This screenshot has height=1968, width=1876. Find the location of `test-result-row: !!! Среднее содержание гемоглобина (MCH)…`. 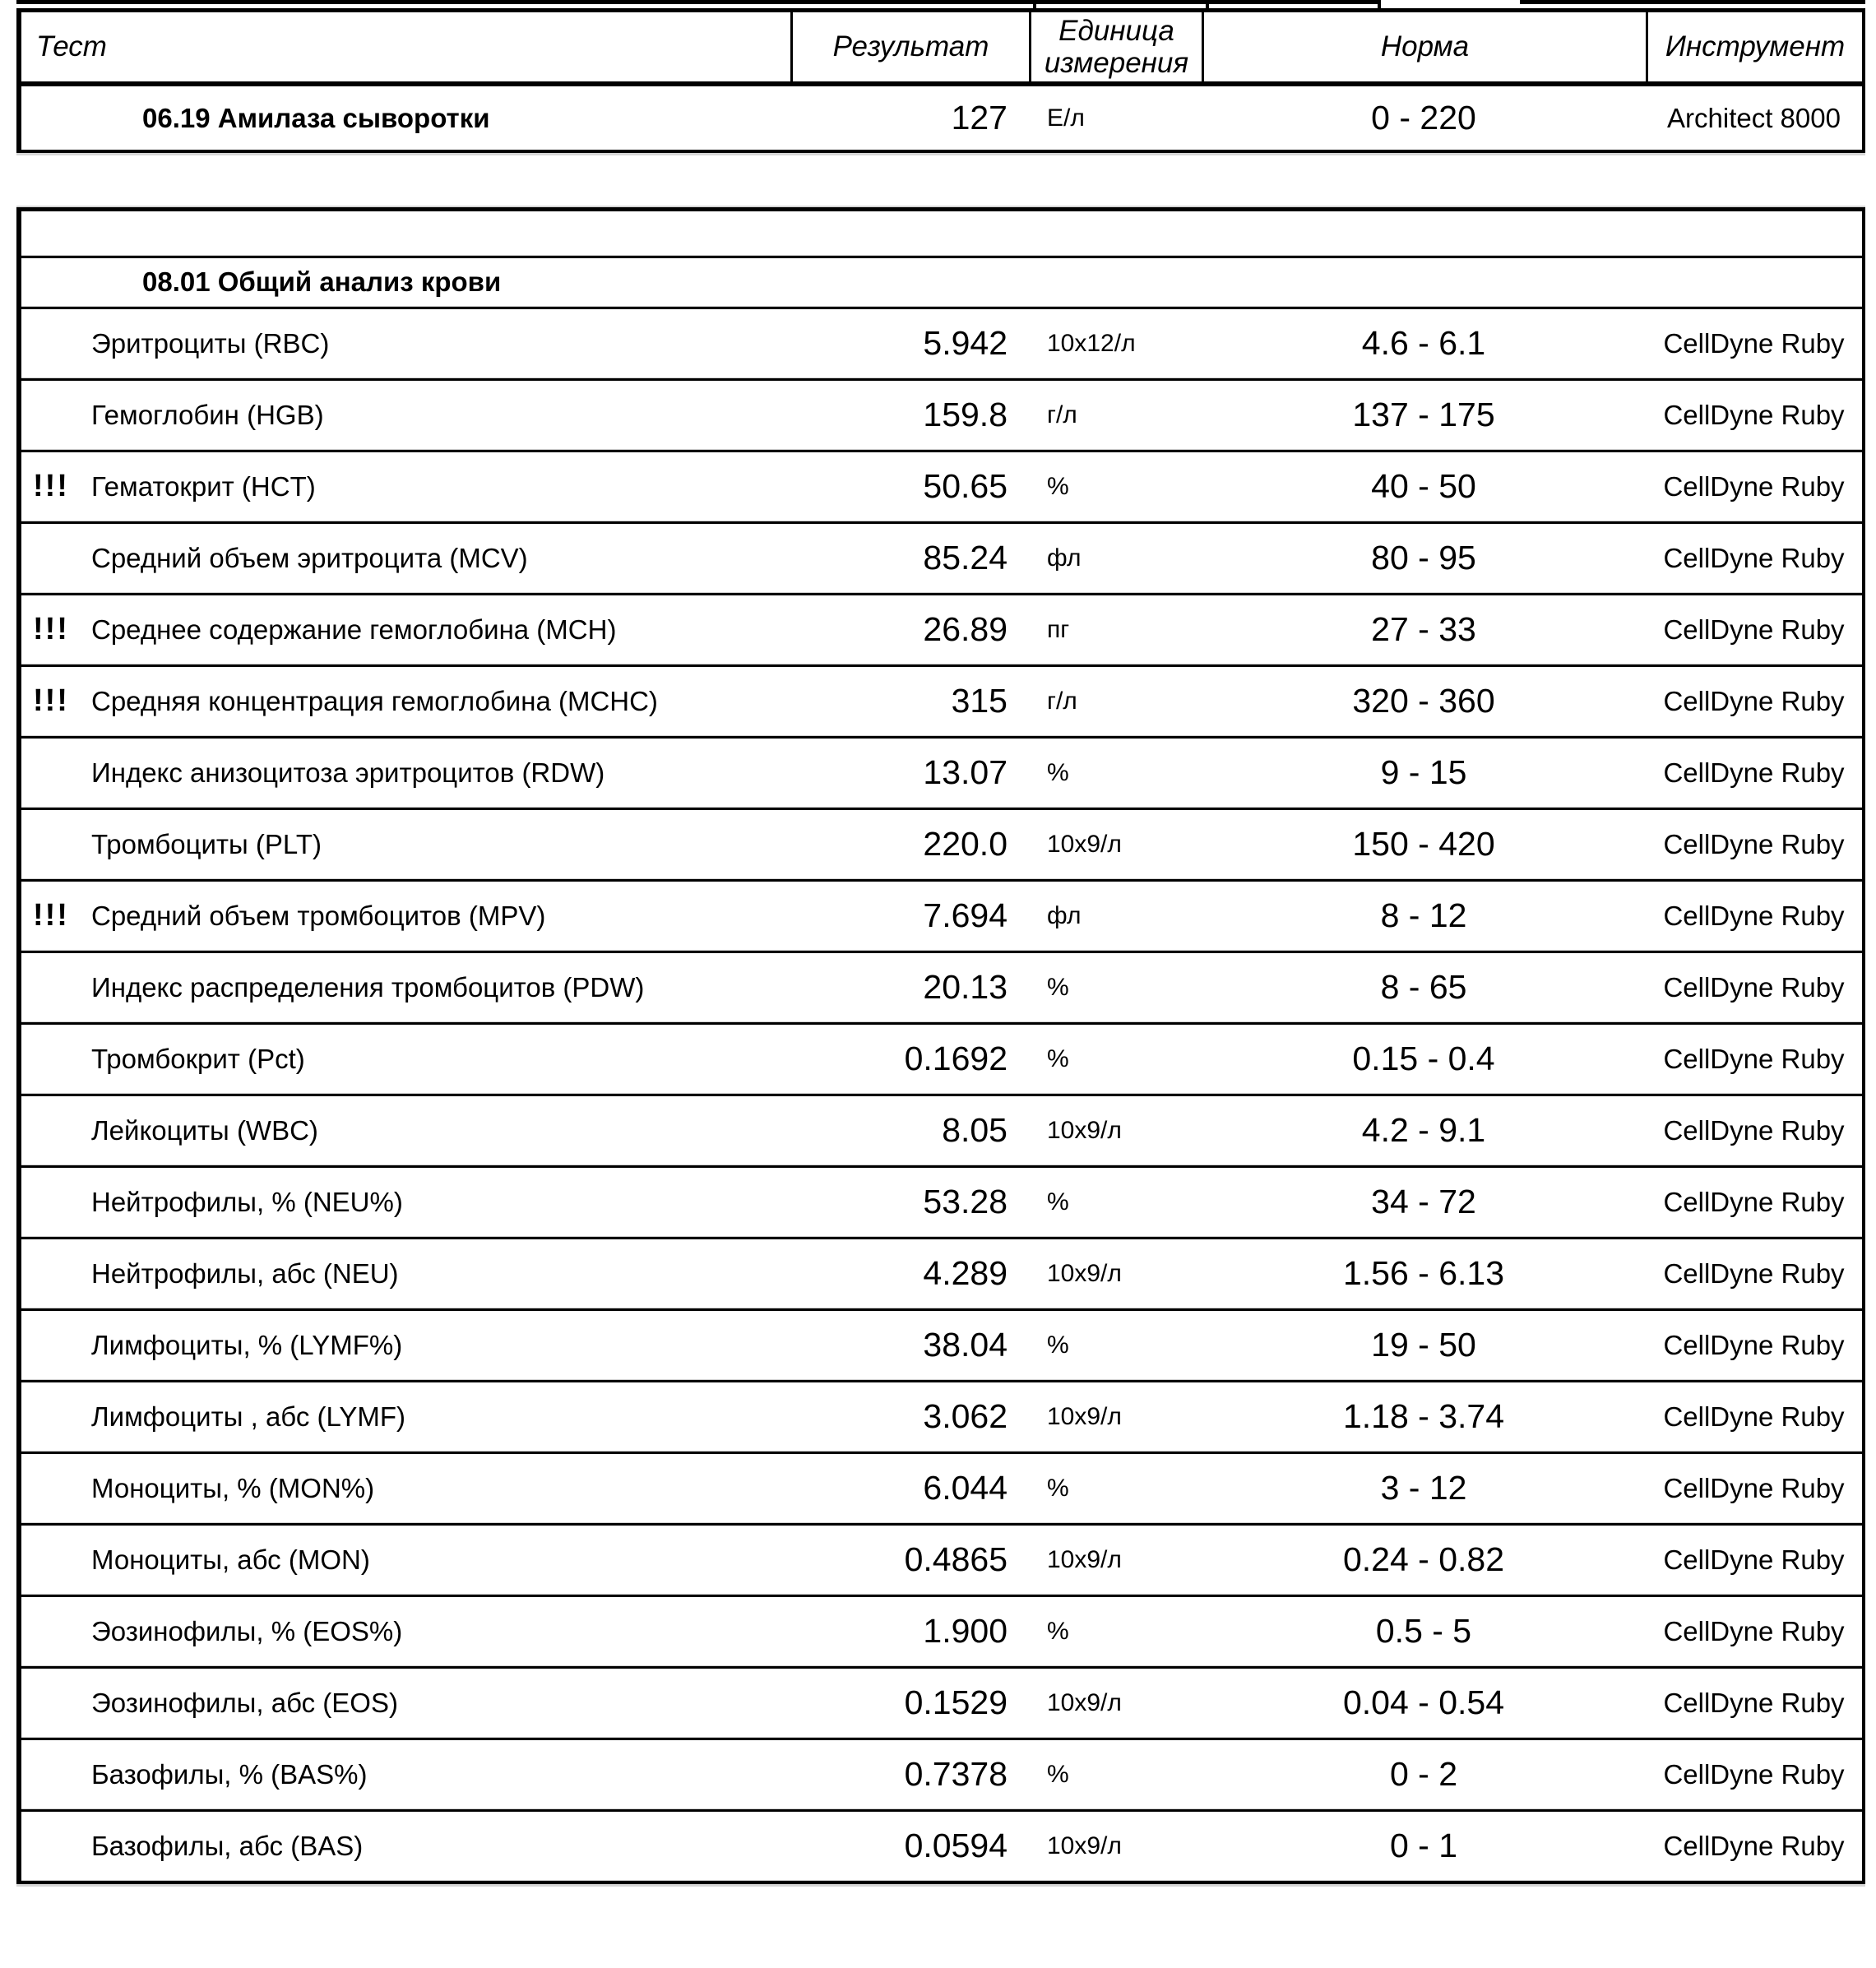

test-result-row: !!! Среднее содержание гемоглобина (MCH)… is located at coordinates (941, 629).